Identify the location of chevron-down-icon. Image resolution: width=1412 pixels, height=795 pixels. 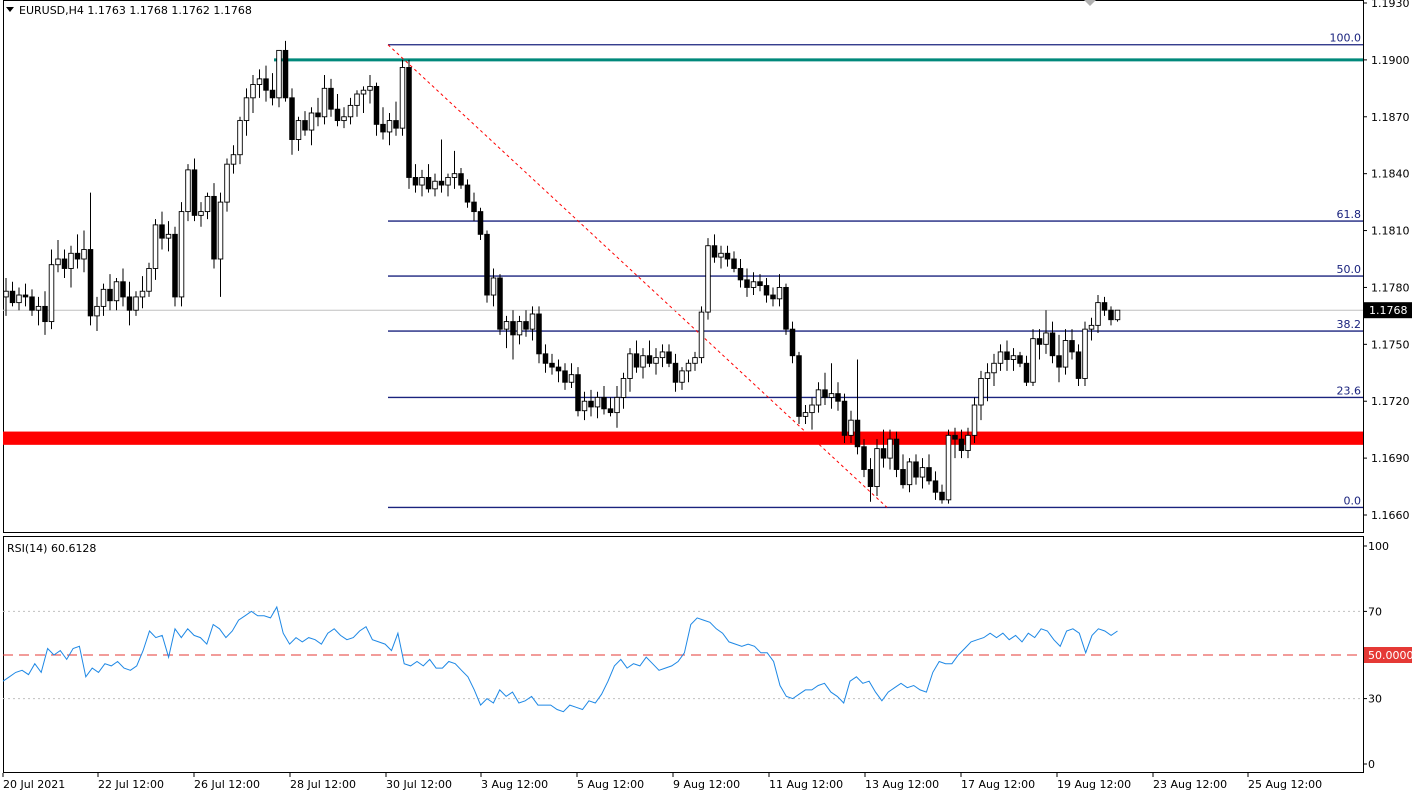
(10, 9).